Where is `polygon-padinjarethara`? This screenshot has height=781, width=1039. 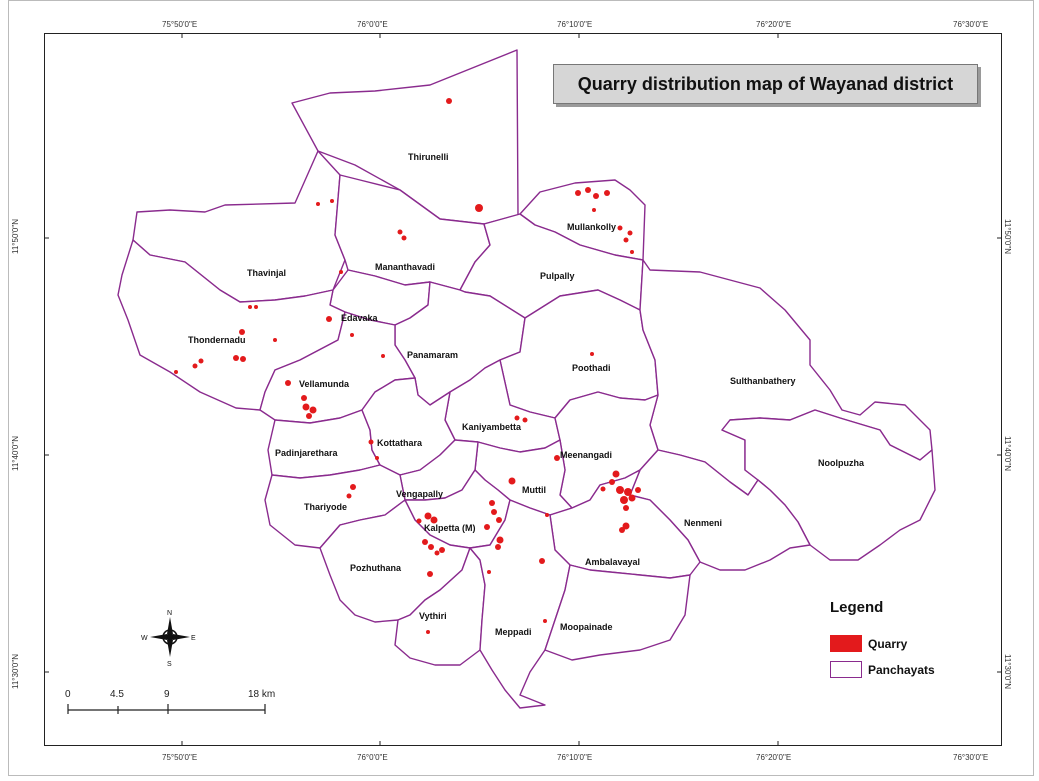
polygon-padinjarethara is located at coordinates (324, 444).